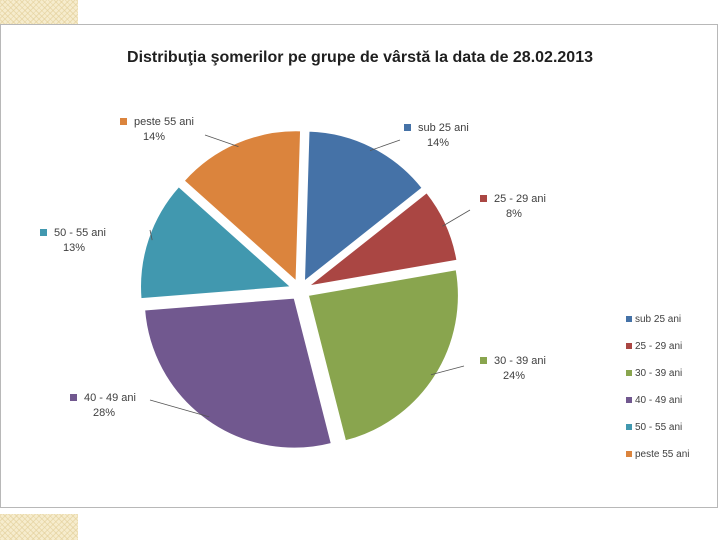 This screenshot has width=720, height=540. I want to click on data-label-category: 50 - 55 ani, so click(80, 233).